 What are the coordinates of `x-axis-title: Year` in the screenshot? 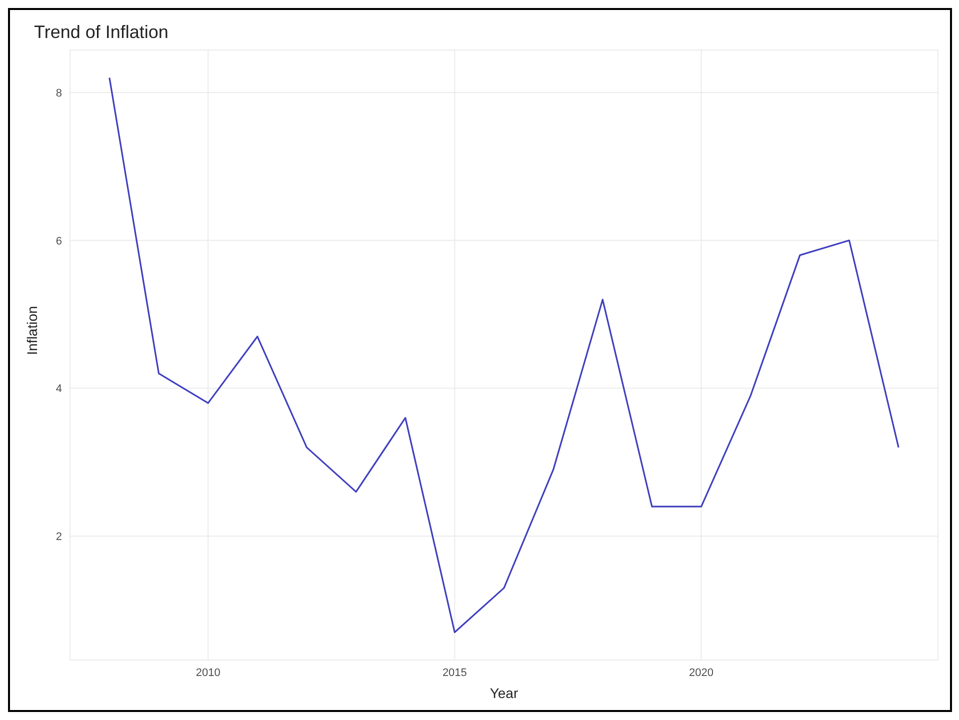 It's located at (504, 693).